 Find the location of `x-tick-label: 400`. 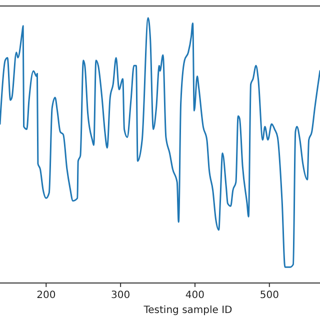

x-tick-label: 400 is located at coordinates (195, 295).